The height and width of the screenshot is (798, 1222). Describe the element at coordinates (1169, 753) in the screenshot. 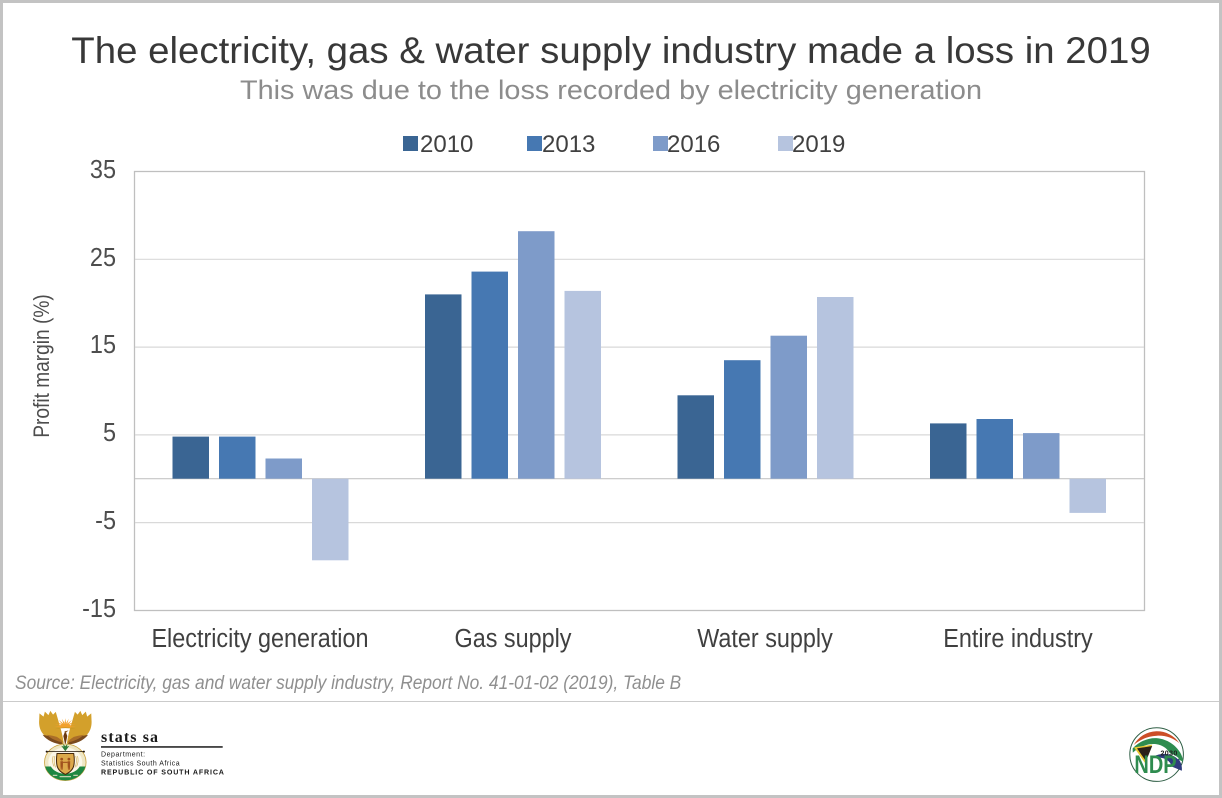

I see `svg-text: 2030` at that location.